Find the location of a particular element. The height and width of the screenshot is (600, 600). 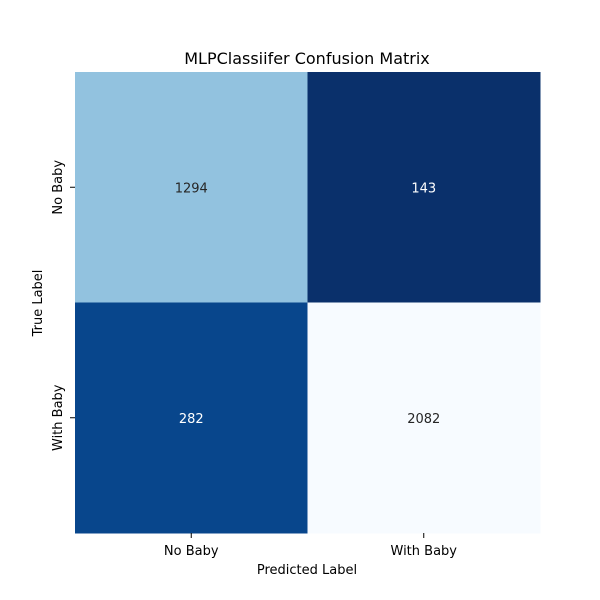

cell-value-1-0: 282 is located at coordinates (191, 419).